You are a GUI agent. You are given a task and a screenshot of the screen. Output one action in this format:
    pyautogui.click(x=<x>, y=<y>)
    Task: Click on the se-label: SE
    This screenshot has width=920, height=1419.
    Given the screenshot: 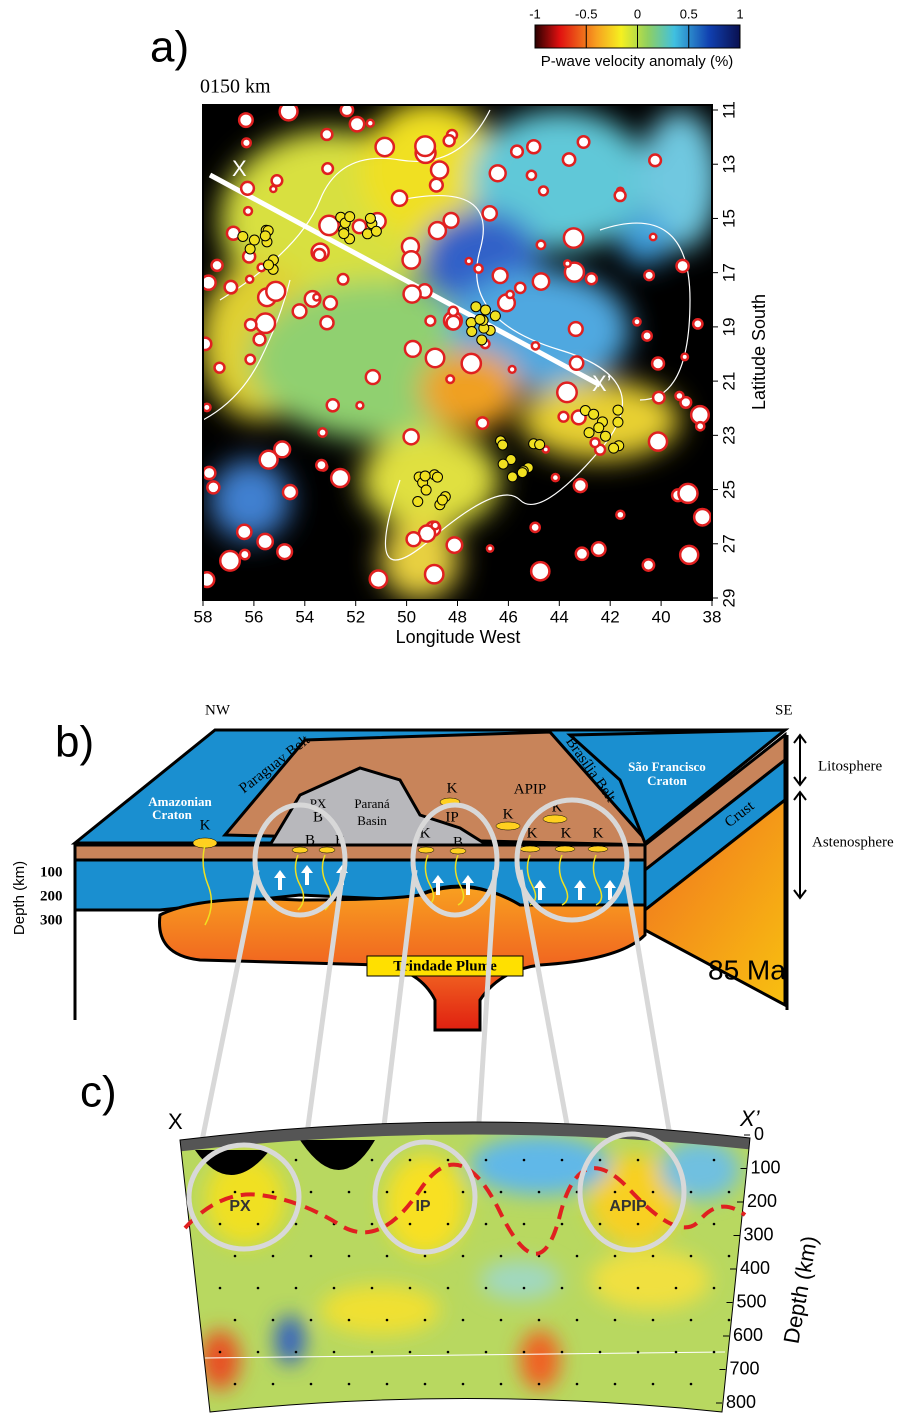 What is the action you would take?
    pyautogui.click(x=784, y=710)
    